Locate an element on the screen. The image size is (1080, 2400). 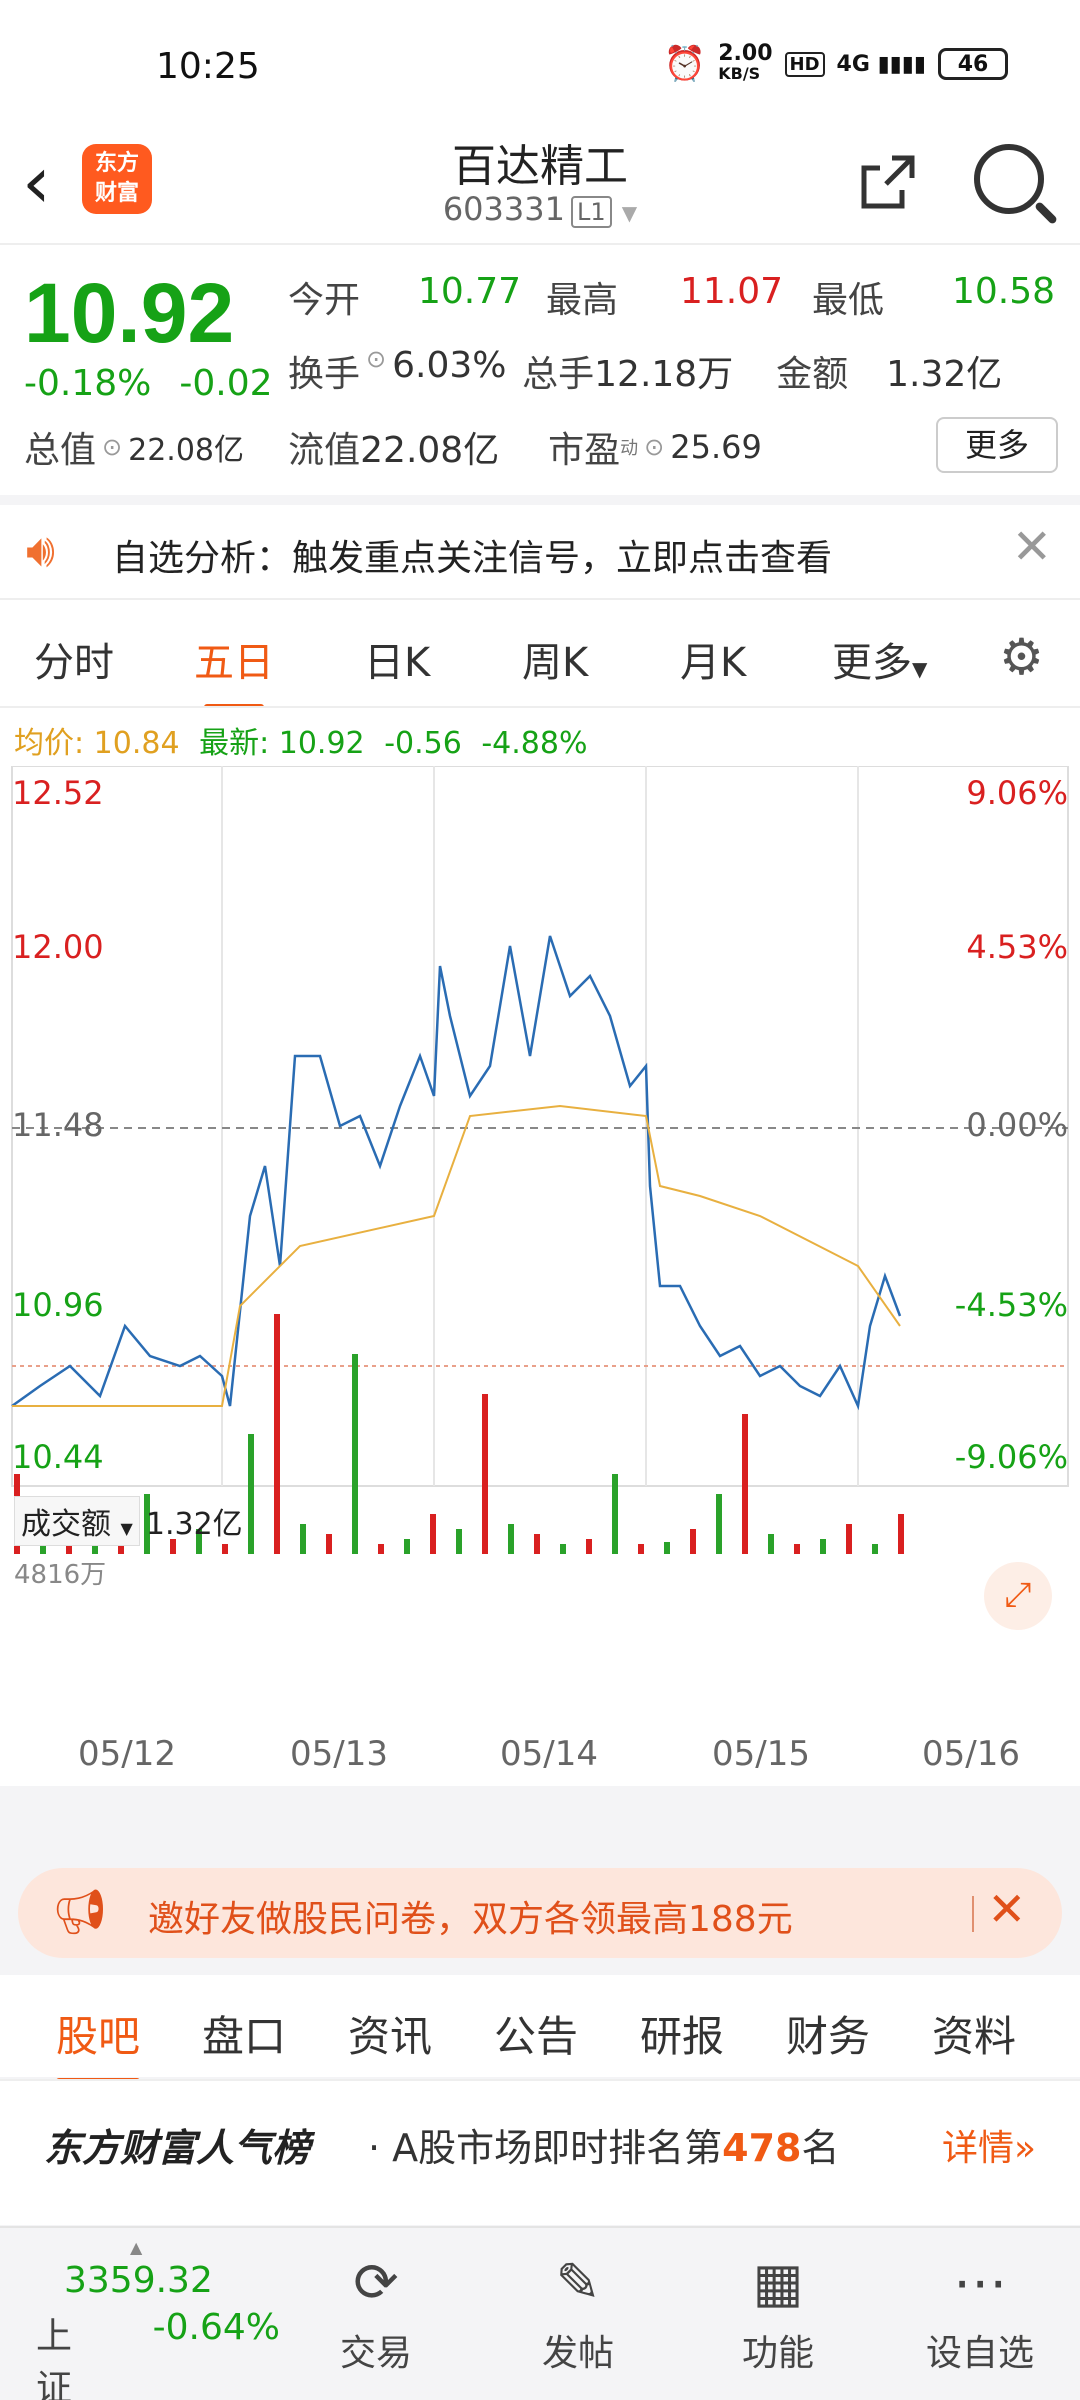
bottom-nav: ▲ 3359.32 上证 -0.64% ⟳ 交易 ✎ 发帖 ▦ 功能 ⋯ 设自选 is located at coordinates (540, 2313).